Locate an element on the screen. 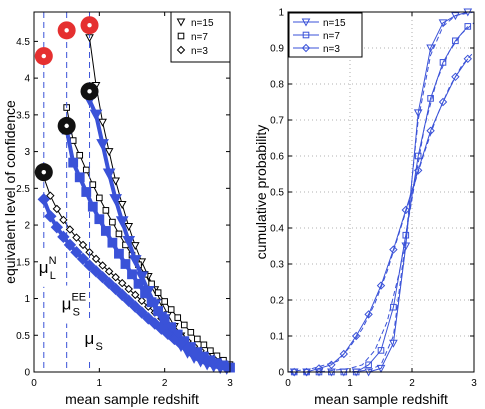  reference-label-sup: N is located at coordinates (53, 261).